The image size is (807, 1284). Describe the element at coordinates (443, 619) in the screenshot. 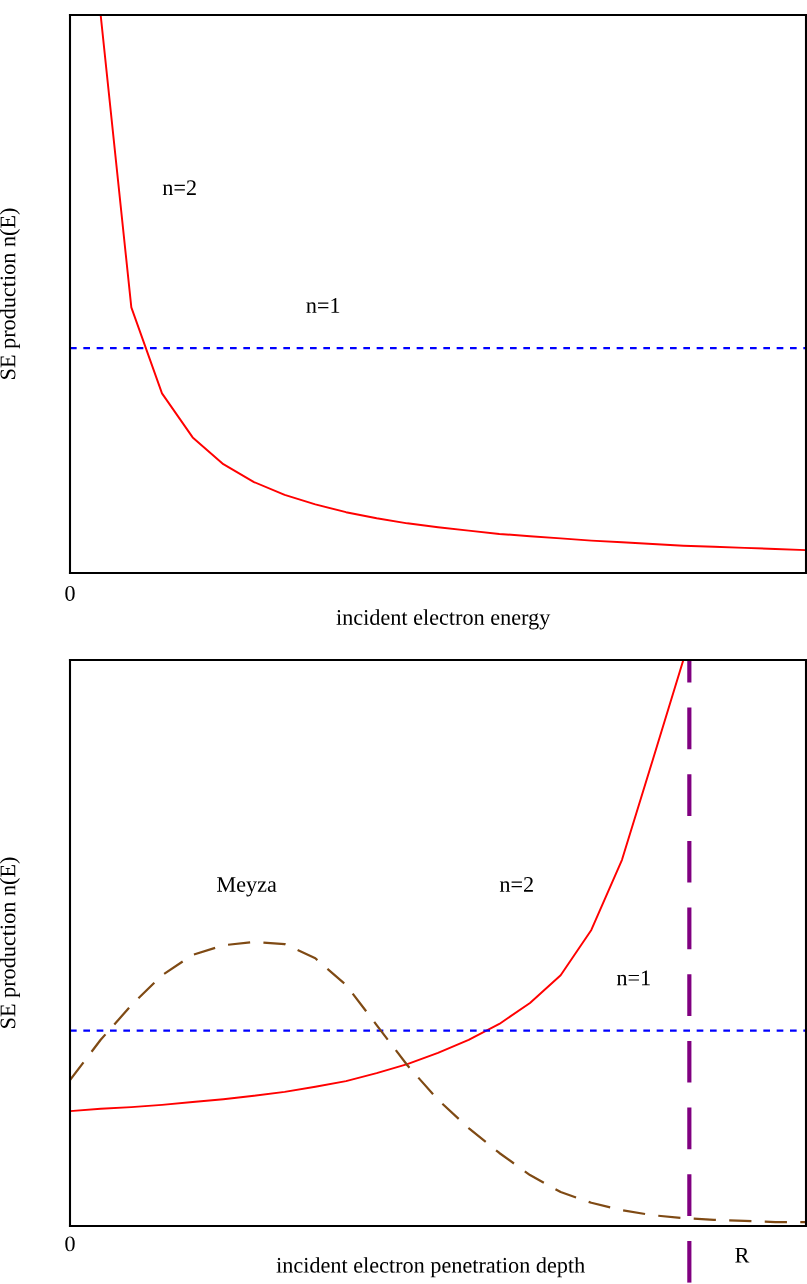

I see `x-axis-title: incident electron energy` at that location.